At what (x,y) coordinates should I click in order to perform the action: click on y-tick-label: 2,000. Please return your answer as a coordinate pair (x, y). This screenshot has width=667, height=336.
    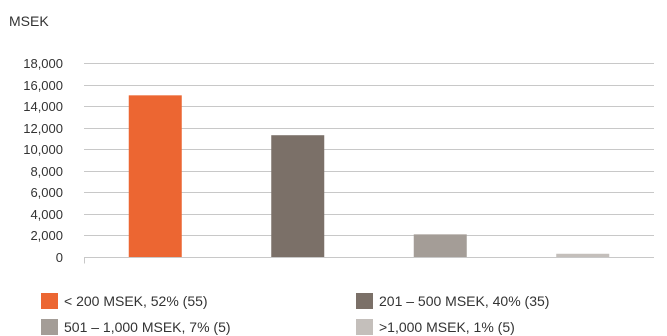
    Looking at the image, I should click on (46, 235).